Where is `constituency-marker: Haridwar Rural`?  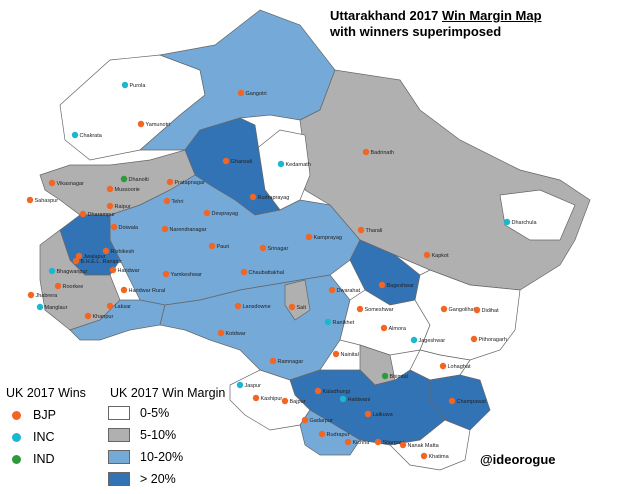
constituency-marker: Haridwar Rural is located at coordinates (142, 290).